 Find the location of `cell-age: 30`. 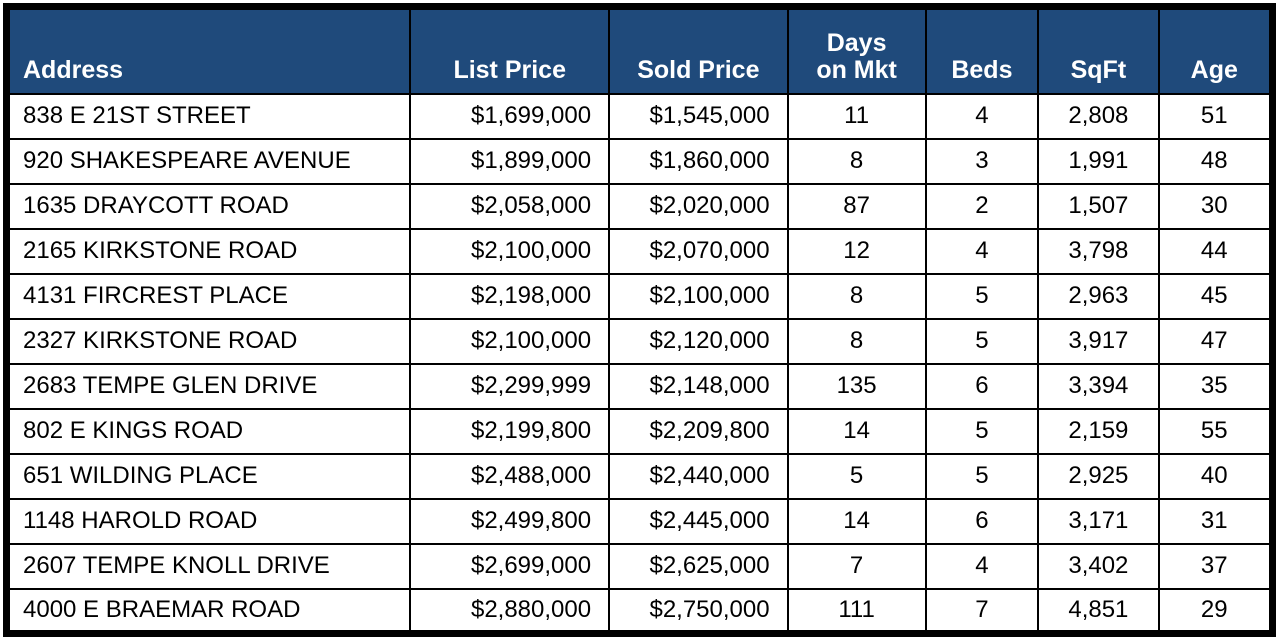

cell-age: 30 is located at coordinates (1215, 206).